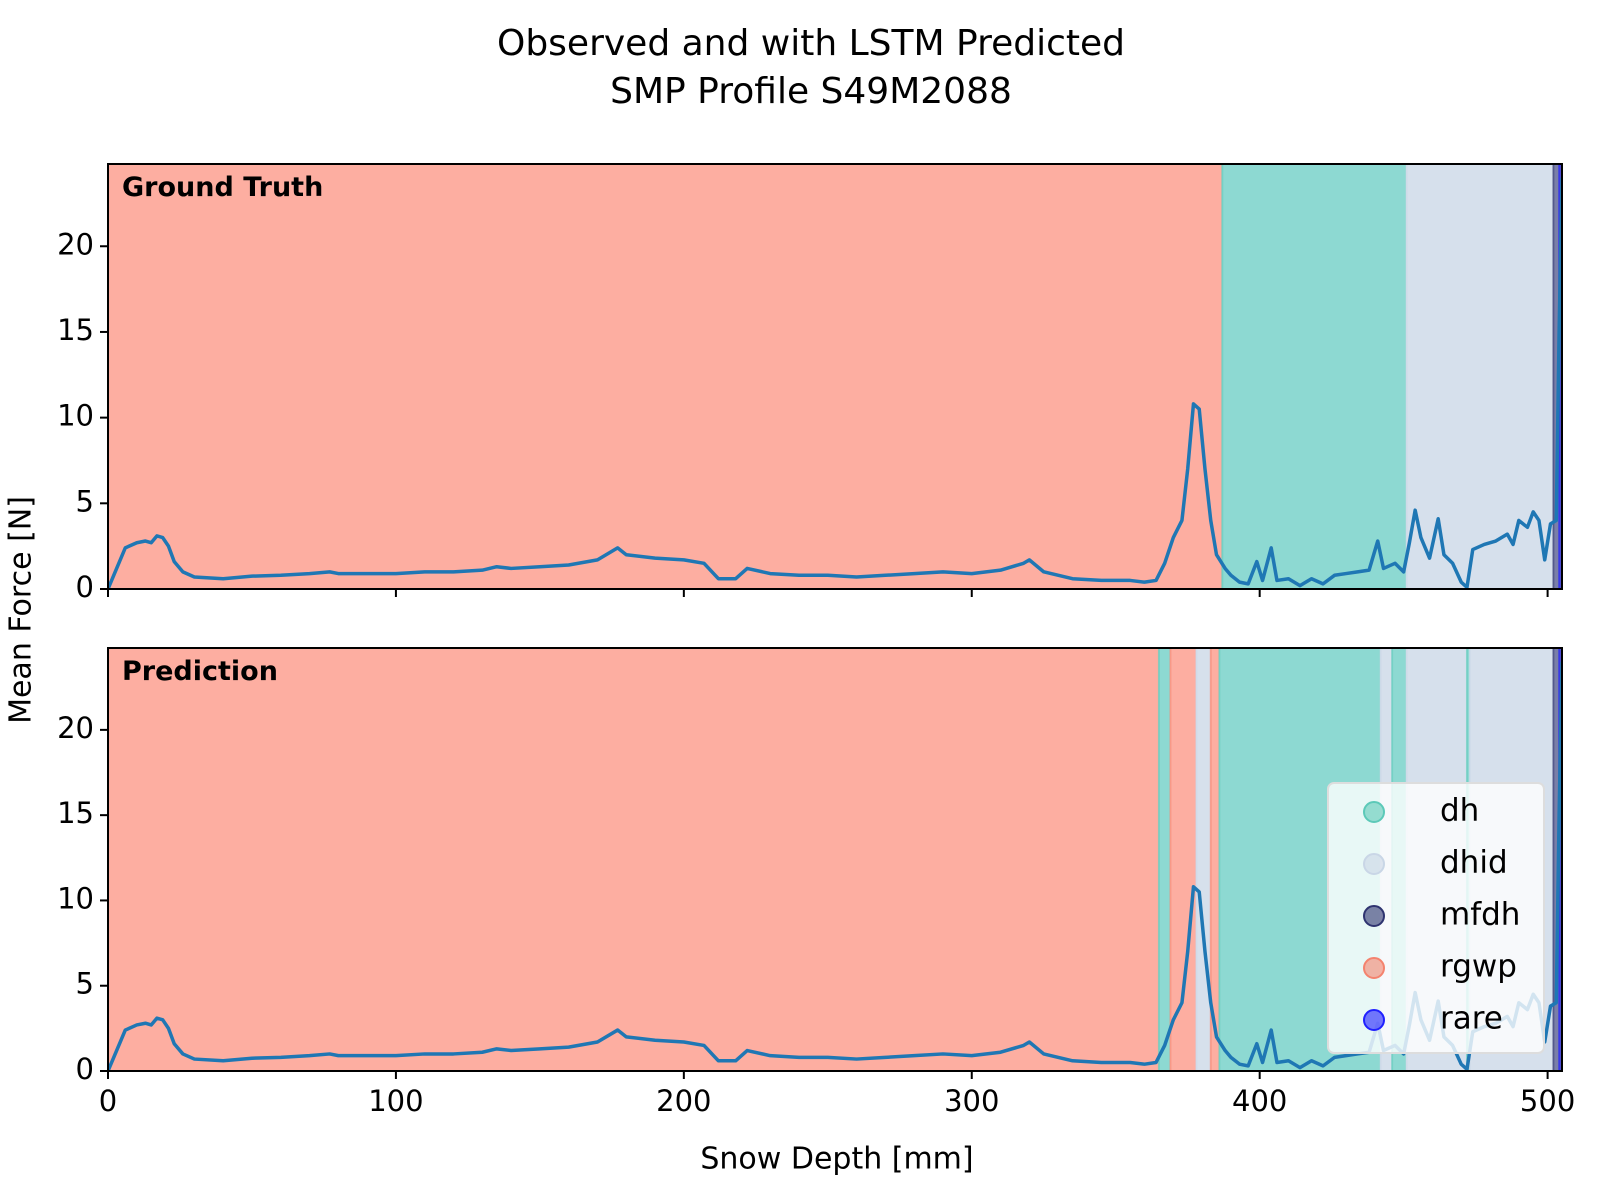 The width and height of the screenshot is (1600, 1204). I want to click on chart-subtitle: SMP Profile S49M2088, so click(811, 91).